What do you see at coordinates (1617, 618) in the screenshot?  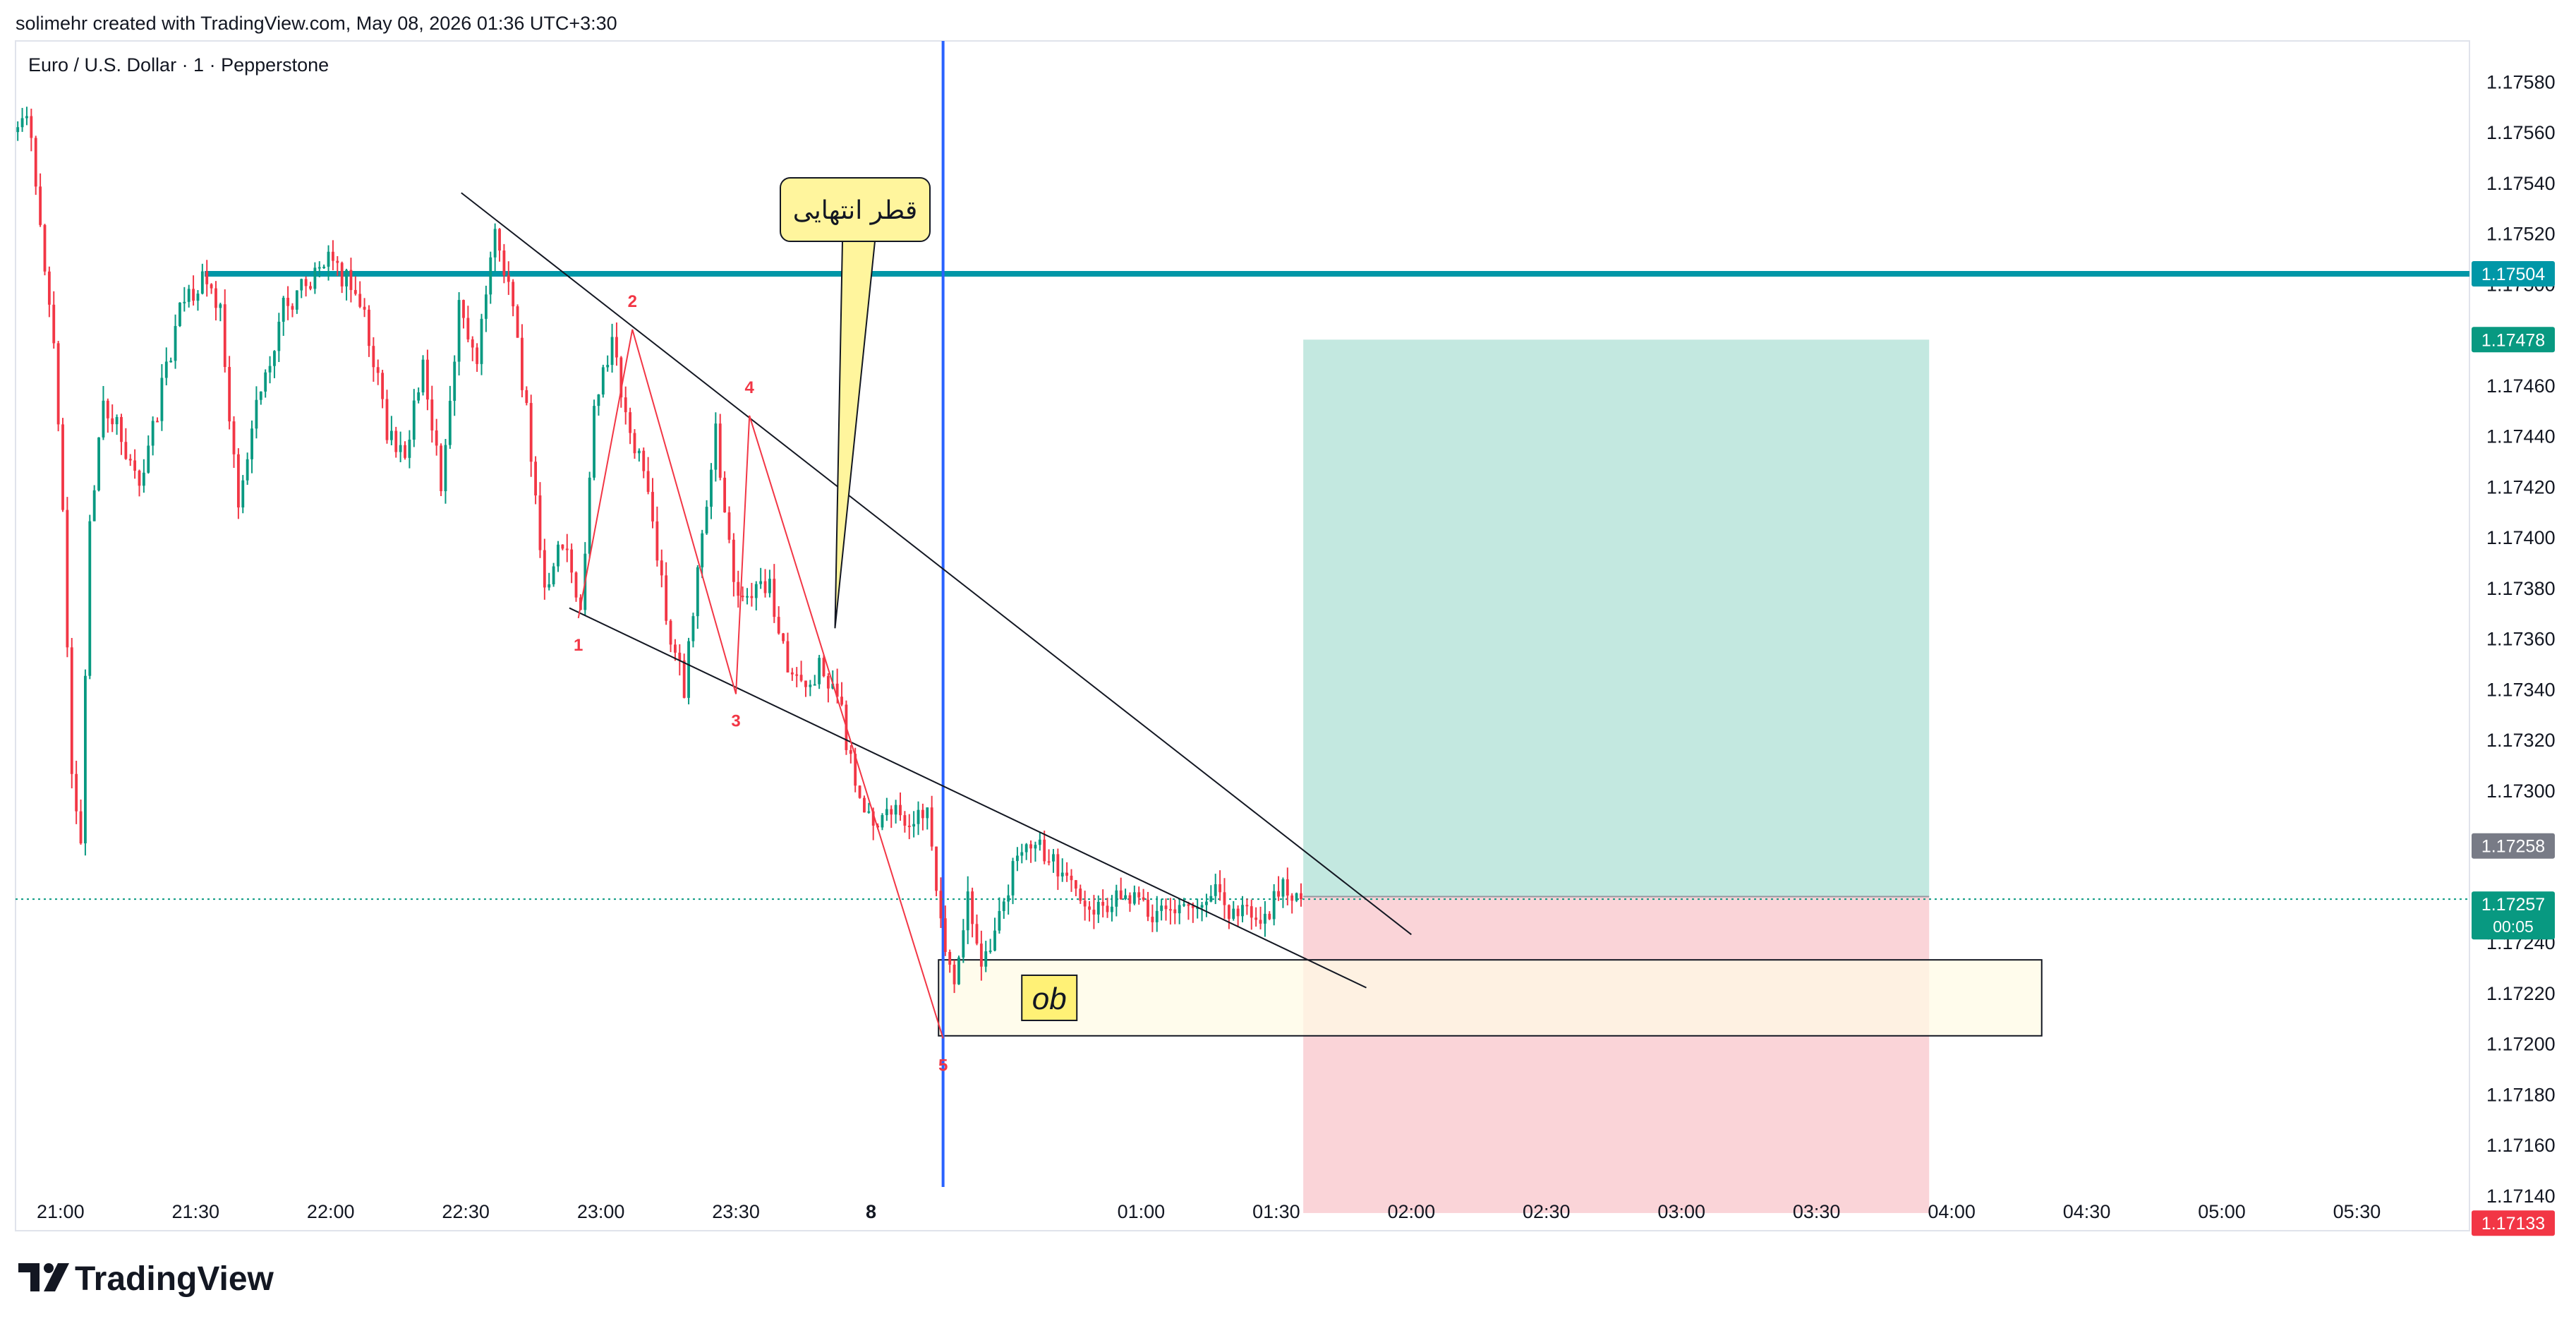 I see `target-zone` at bounding box center [1617, 618].